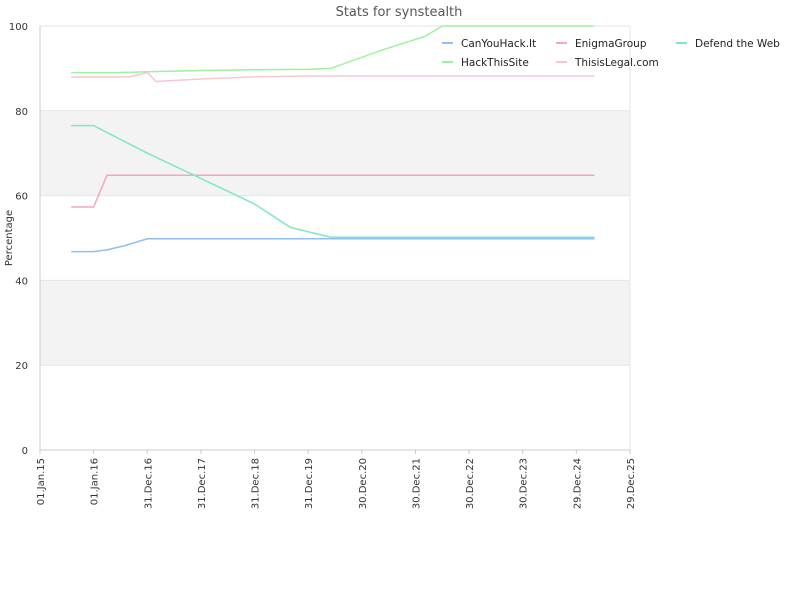 The width and height of the screenshot is (800, 600). What do you see at coordinates (333, 77) in the screenshot?
I see `series-line-thisislegal-com` at bounding box center [333, 77].